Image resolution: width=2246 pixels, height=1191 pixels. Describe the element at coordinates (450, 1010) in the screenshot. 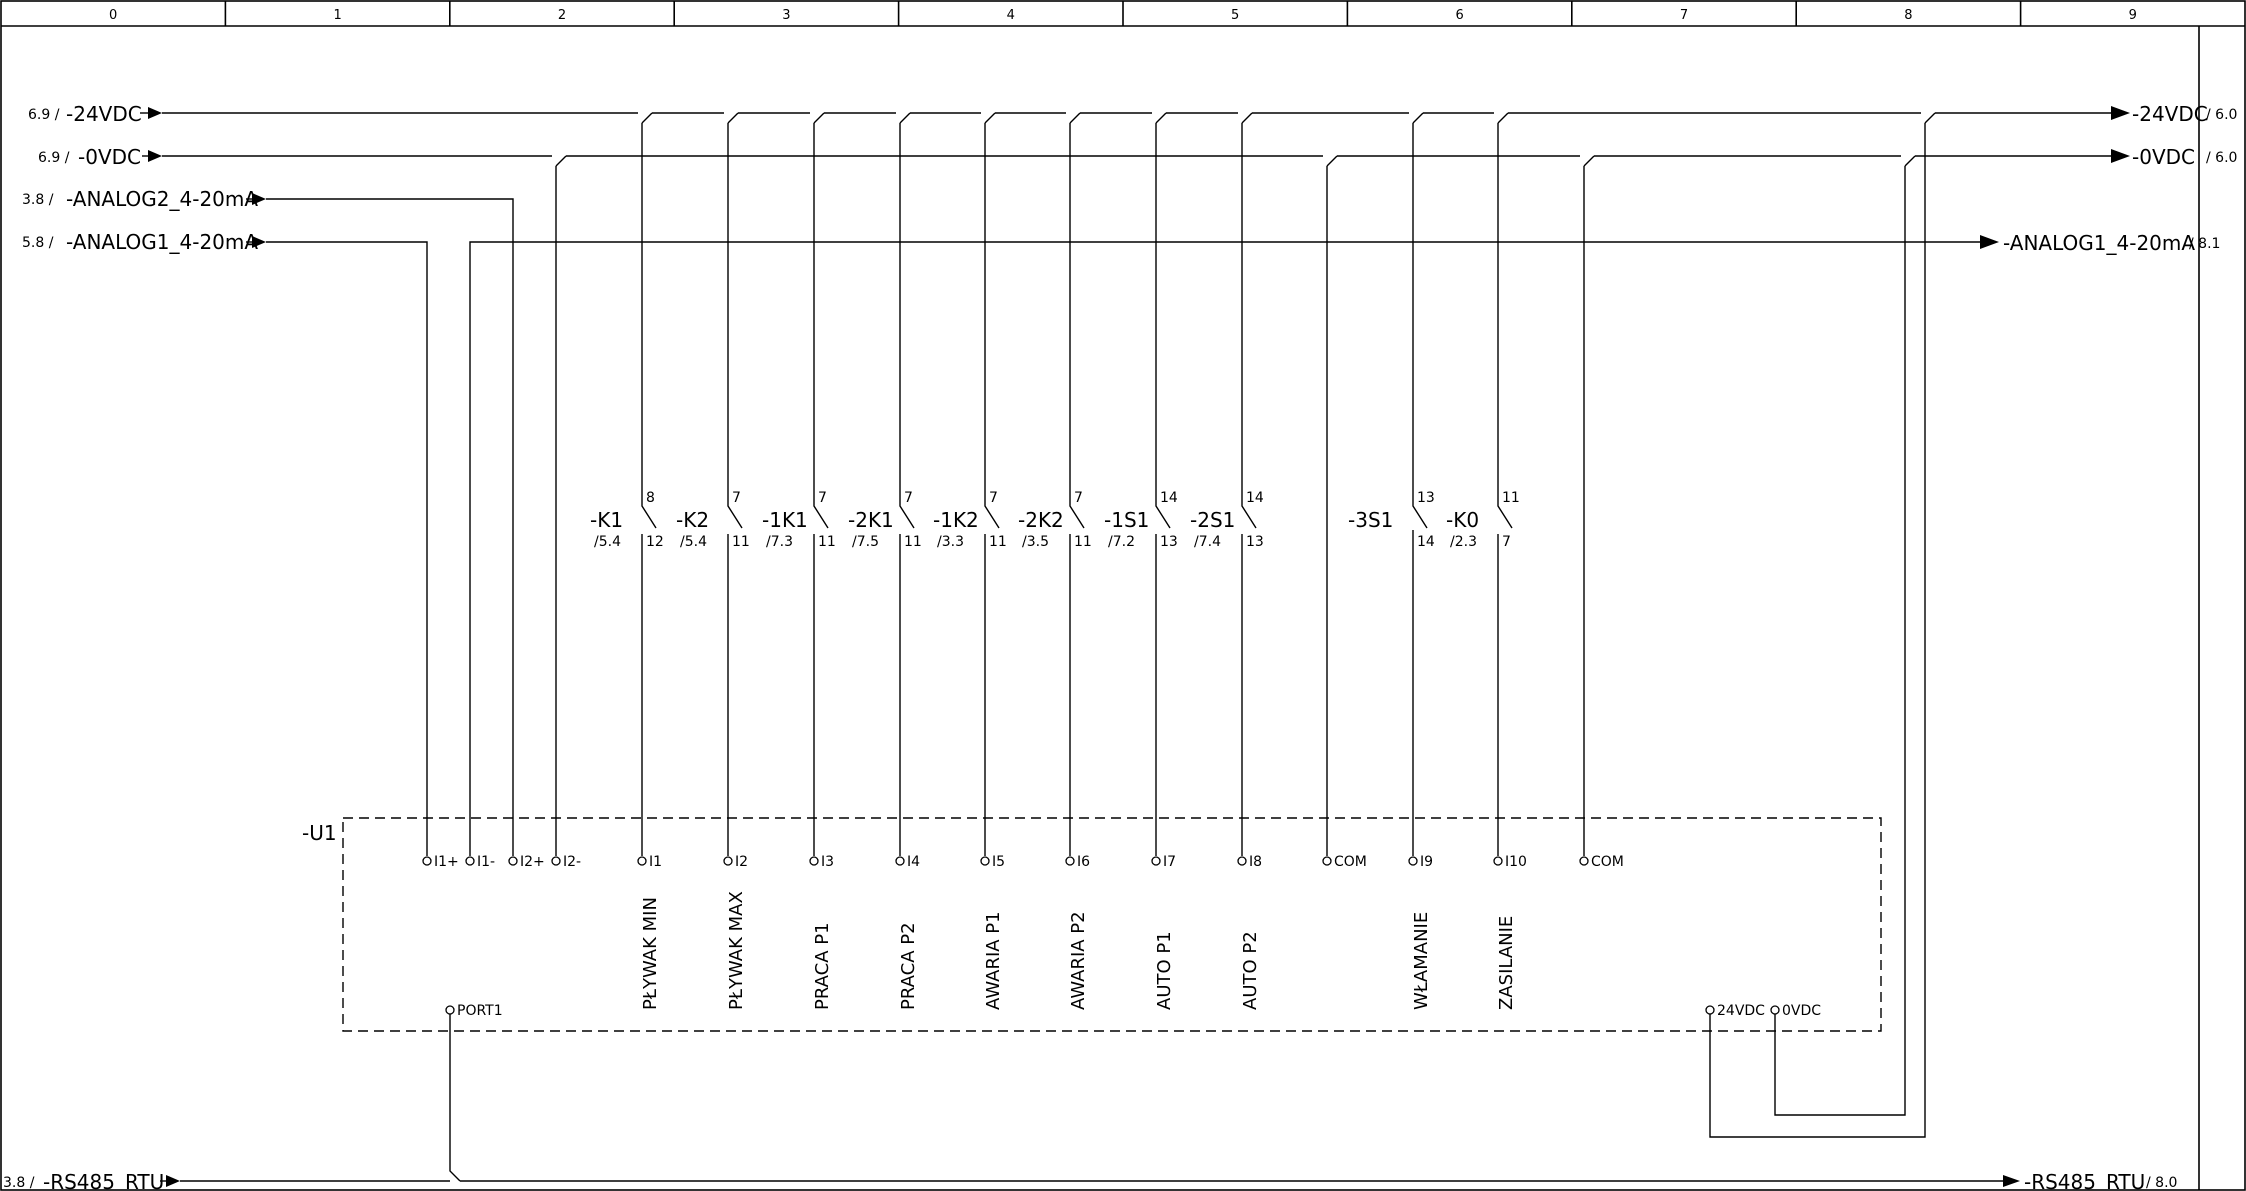

I see `terminal-port` at that location.